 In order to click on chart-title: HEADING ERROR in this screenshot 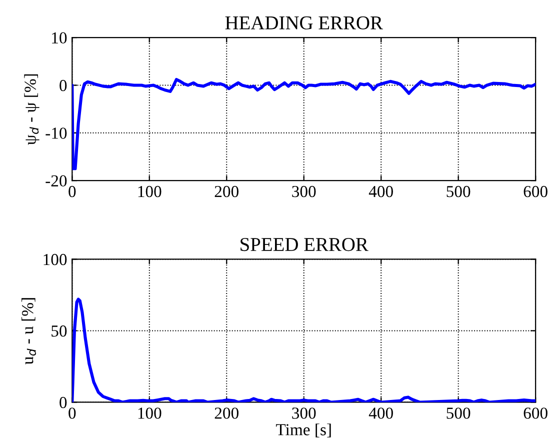, I will do `click(304, 23)`.